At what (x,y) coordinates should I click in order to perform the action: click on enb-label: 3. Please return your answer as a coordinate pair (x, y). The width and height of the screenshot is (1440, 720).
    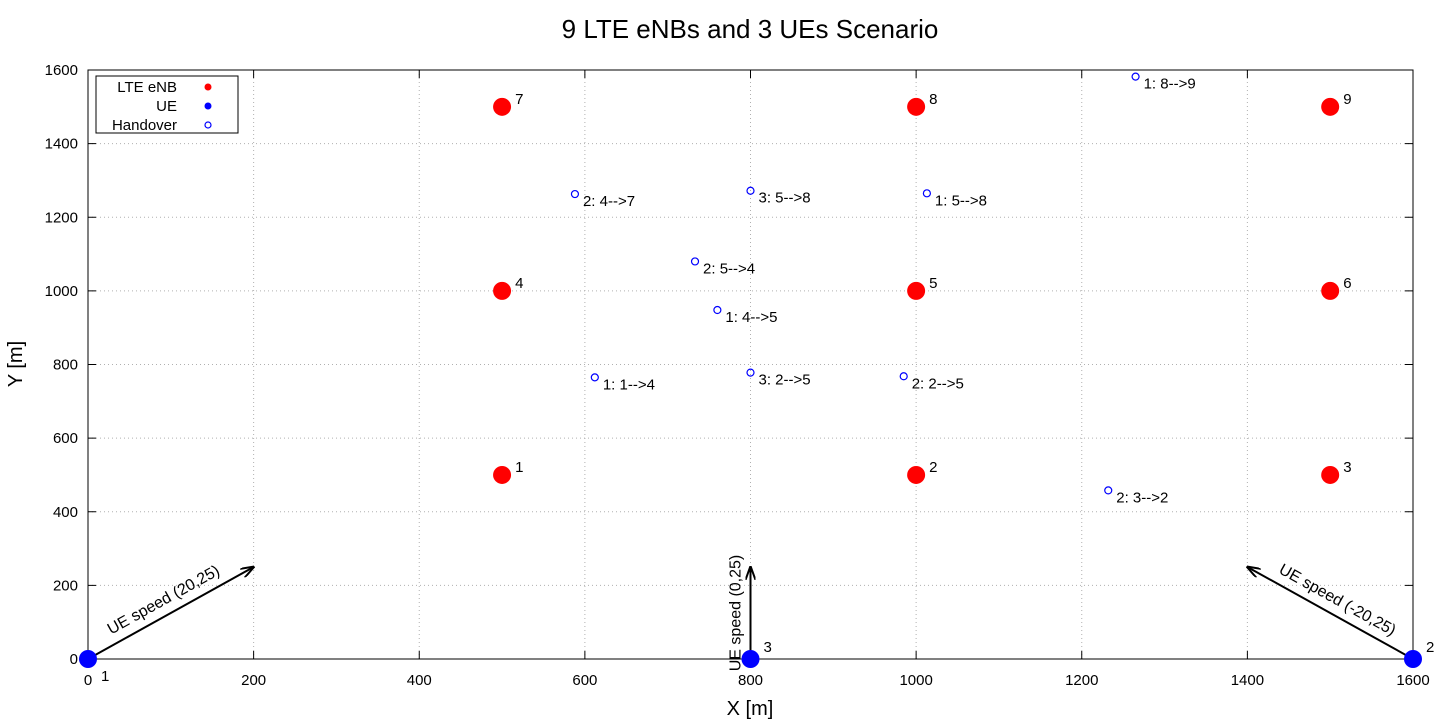
    Looking at the image, I should click on (1347, 467).